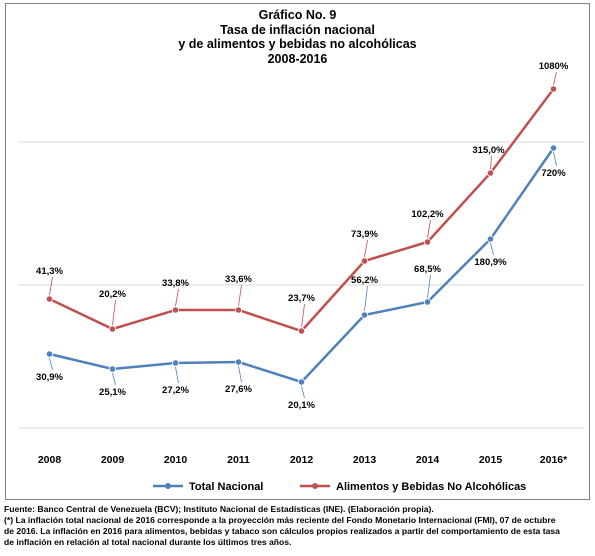 The width and height of the screenshot is (595, 556). I want to click on data-label-1-2015: 180,9%, so click(490, 262).